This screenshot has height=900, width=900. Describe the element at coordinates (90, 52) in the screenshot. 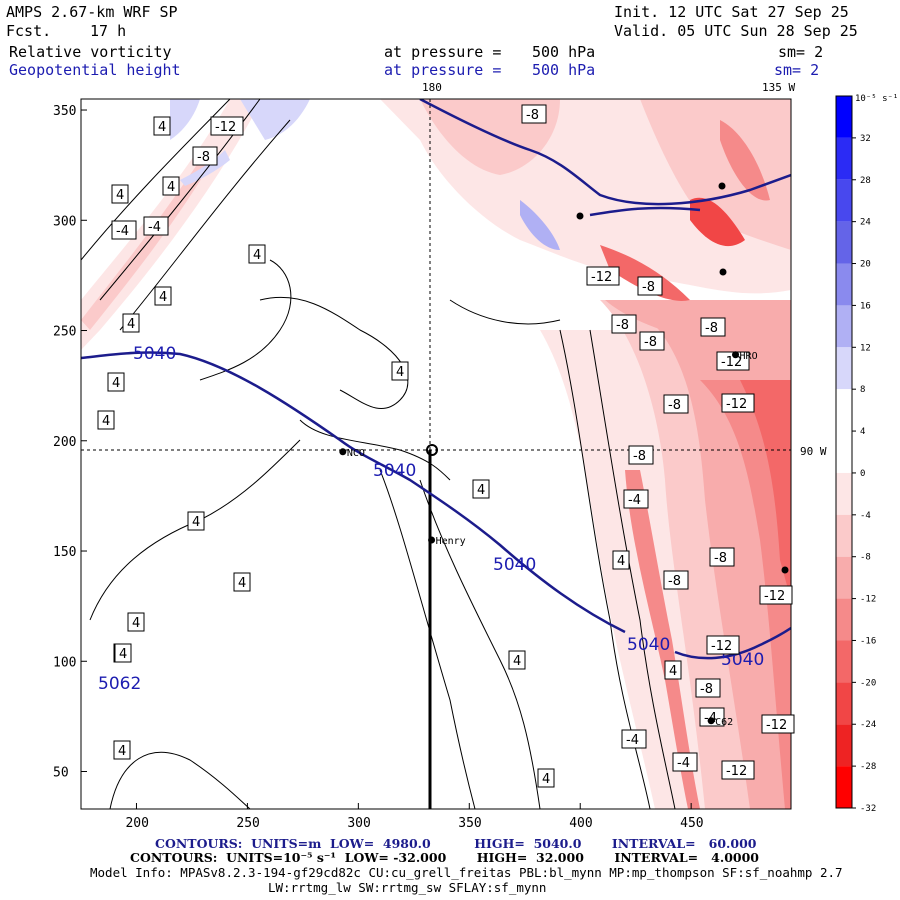

I see `field-1-name: Relative vorticity` at that location.